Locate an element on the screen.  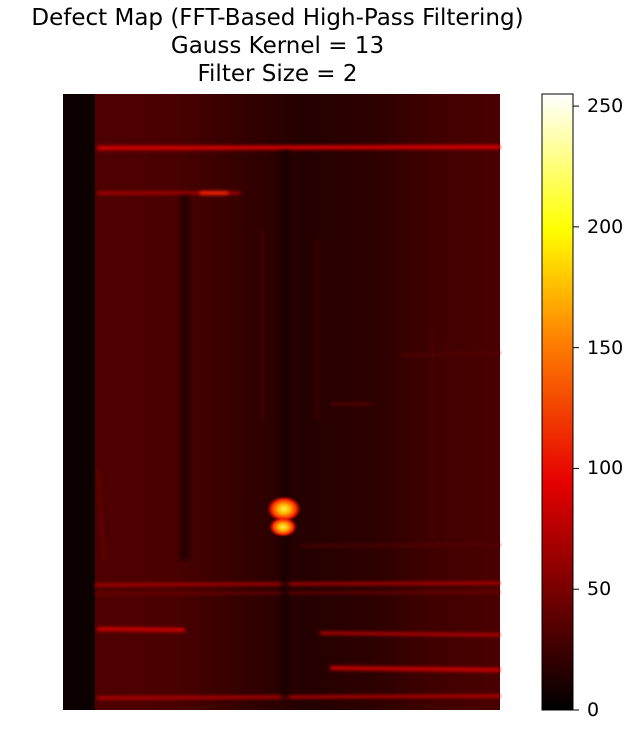
horizontal-line-lower is located at coordinates (297, 593).